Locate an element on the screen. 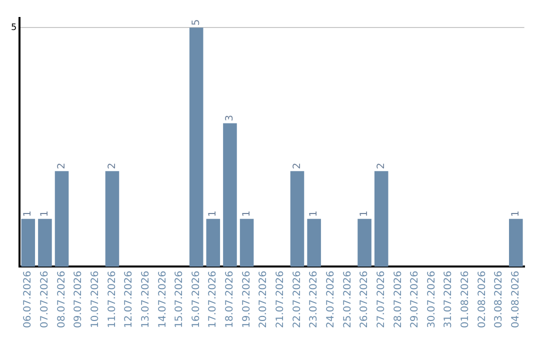 Image resolution: width=540 pixels, height=340 pixels. x-tick-label: 04.08.2026 is located at coordinates (516, 299).